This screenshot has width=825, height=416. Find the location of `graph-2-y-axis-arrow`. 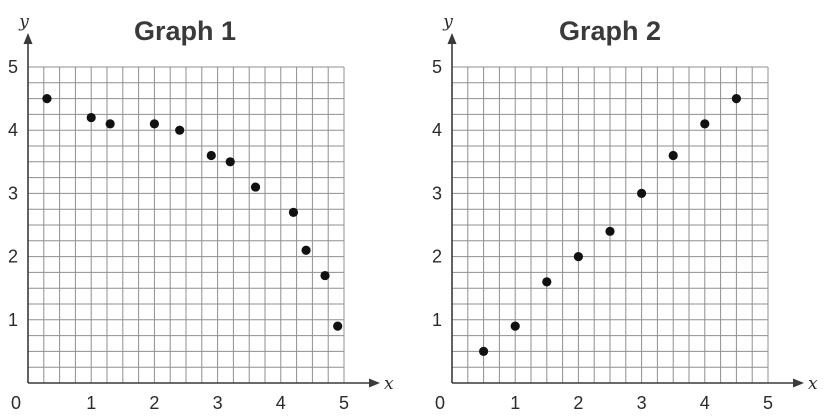

graph-2-y-axis-arrow is located at coordinates (452, 38).